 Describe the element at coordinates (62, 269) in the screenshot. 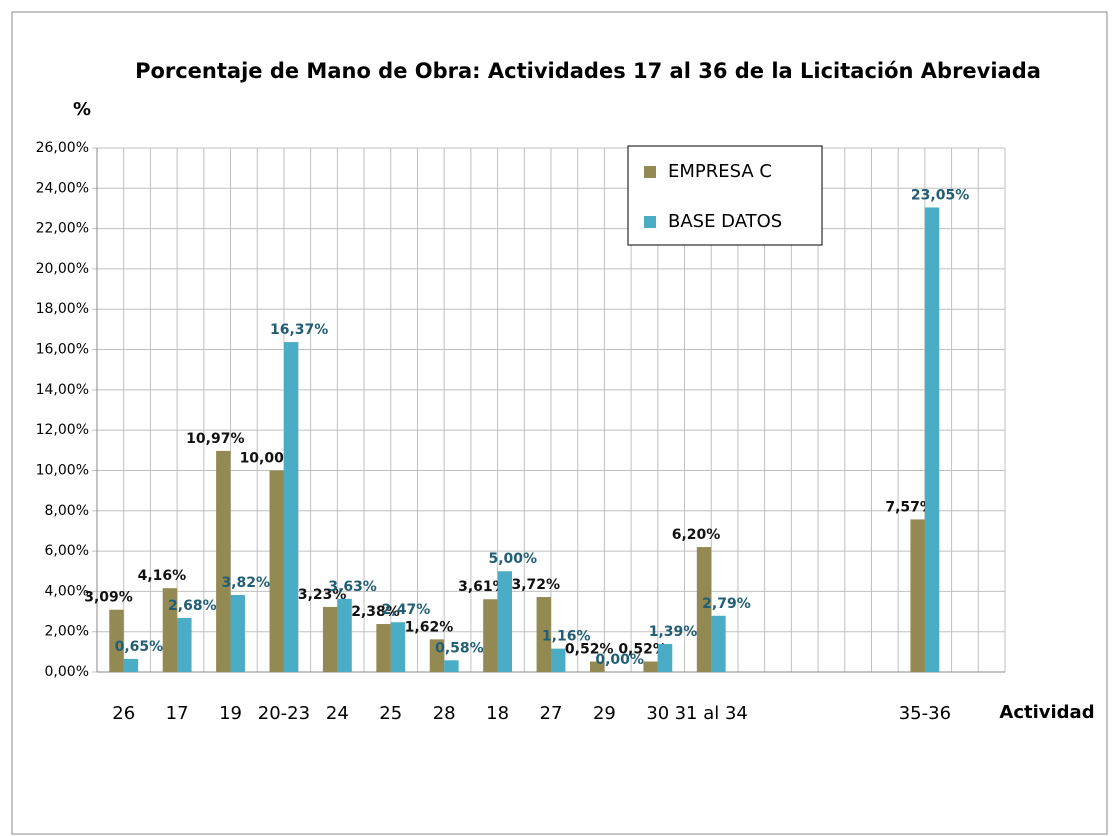

I see `y-tick-label: 20,00%` at that location.